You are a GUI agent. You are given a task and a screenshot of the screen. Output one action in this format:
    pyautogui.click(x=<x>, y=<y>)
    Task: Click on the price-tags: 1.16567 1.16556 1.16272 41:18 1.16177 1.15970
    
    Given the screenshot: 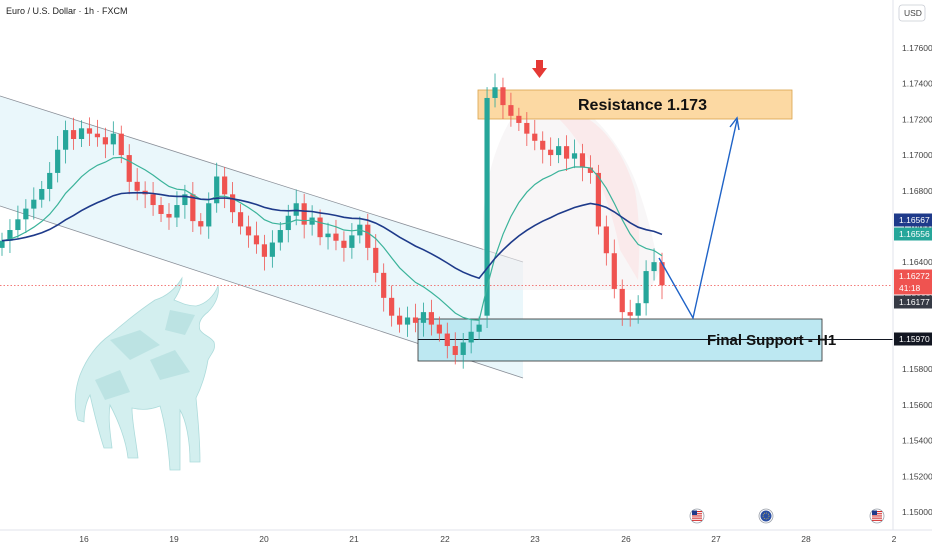 What is the action you would take?
    pyautogui.click(x=913, y=279)
    